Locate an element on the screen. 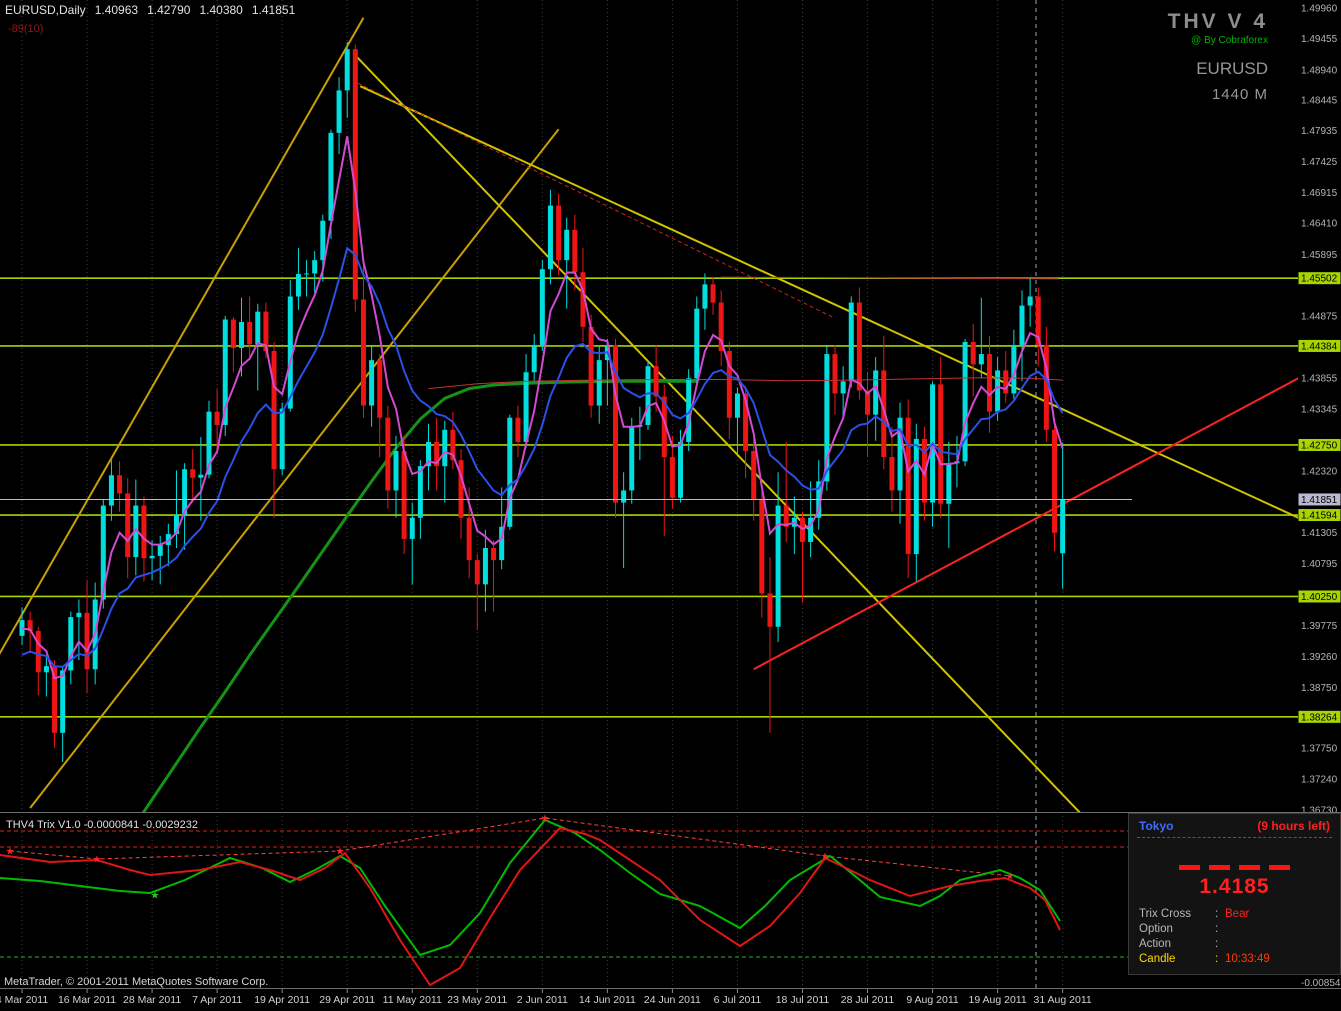 The width and height of the screenshot is (1341, 1011). close-value: 1.41851 is located at coordinates (273, 10).